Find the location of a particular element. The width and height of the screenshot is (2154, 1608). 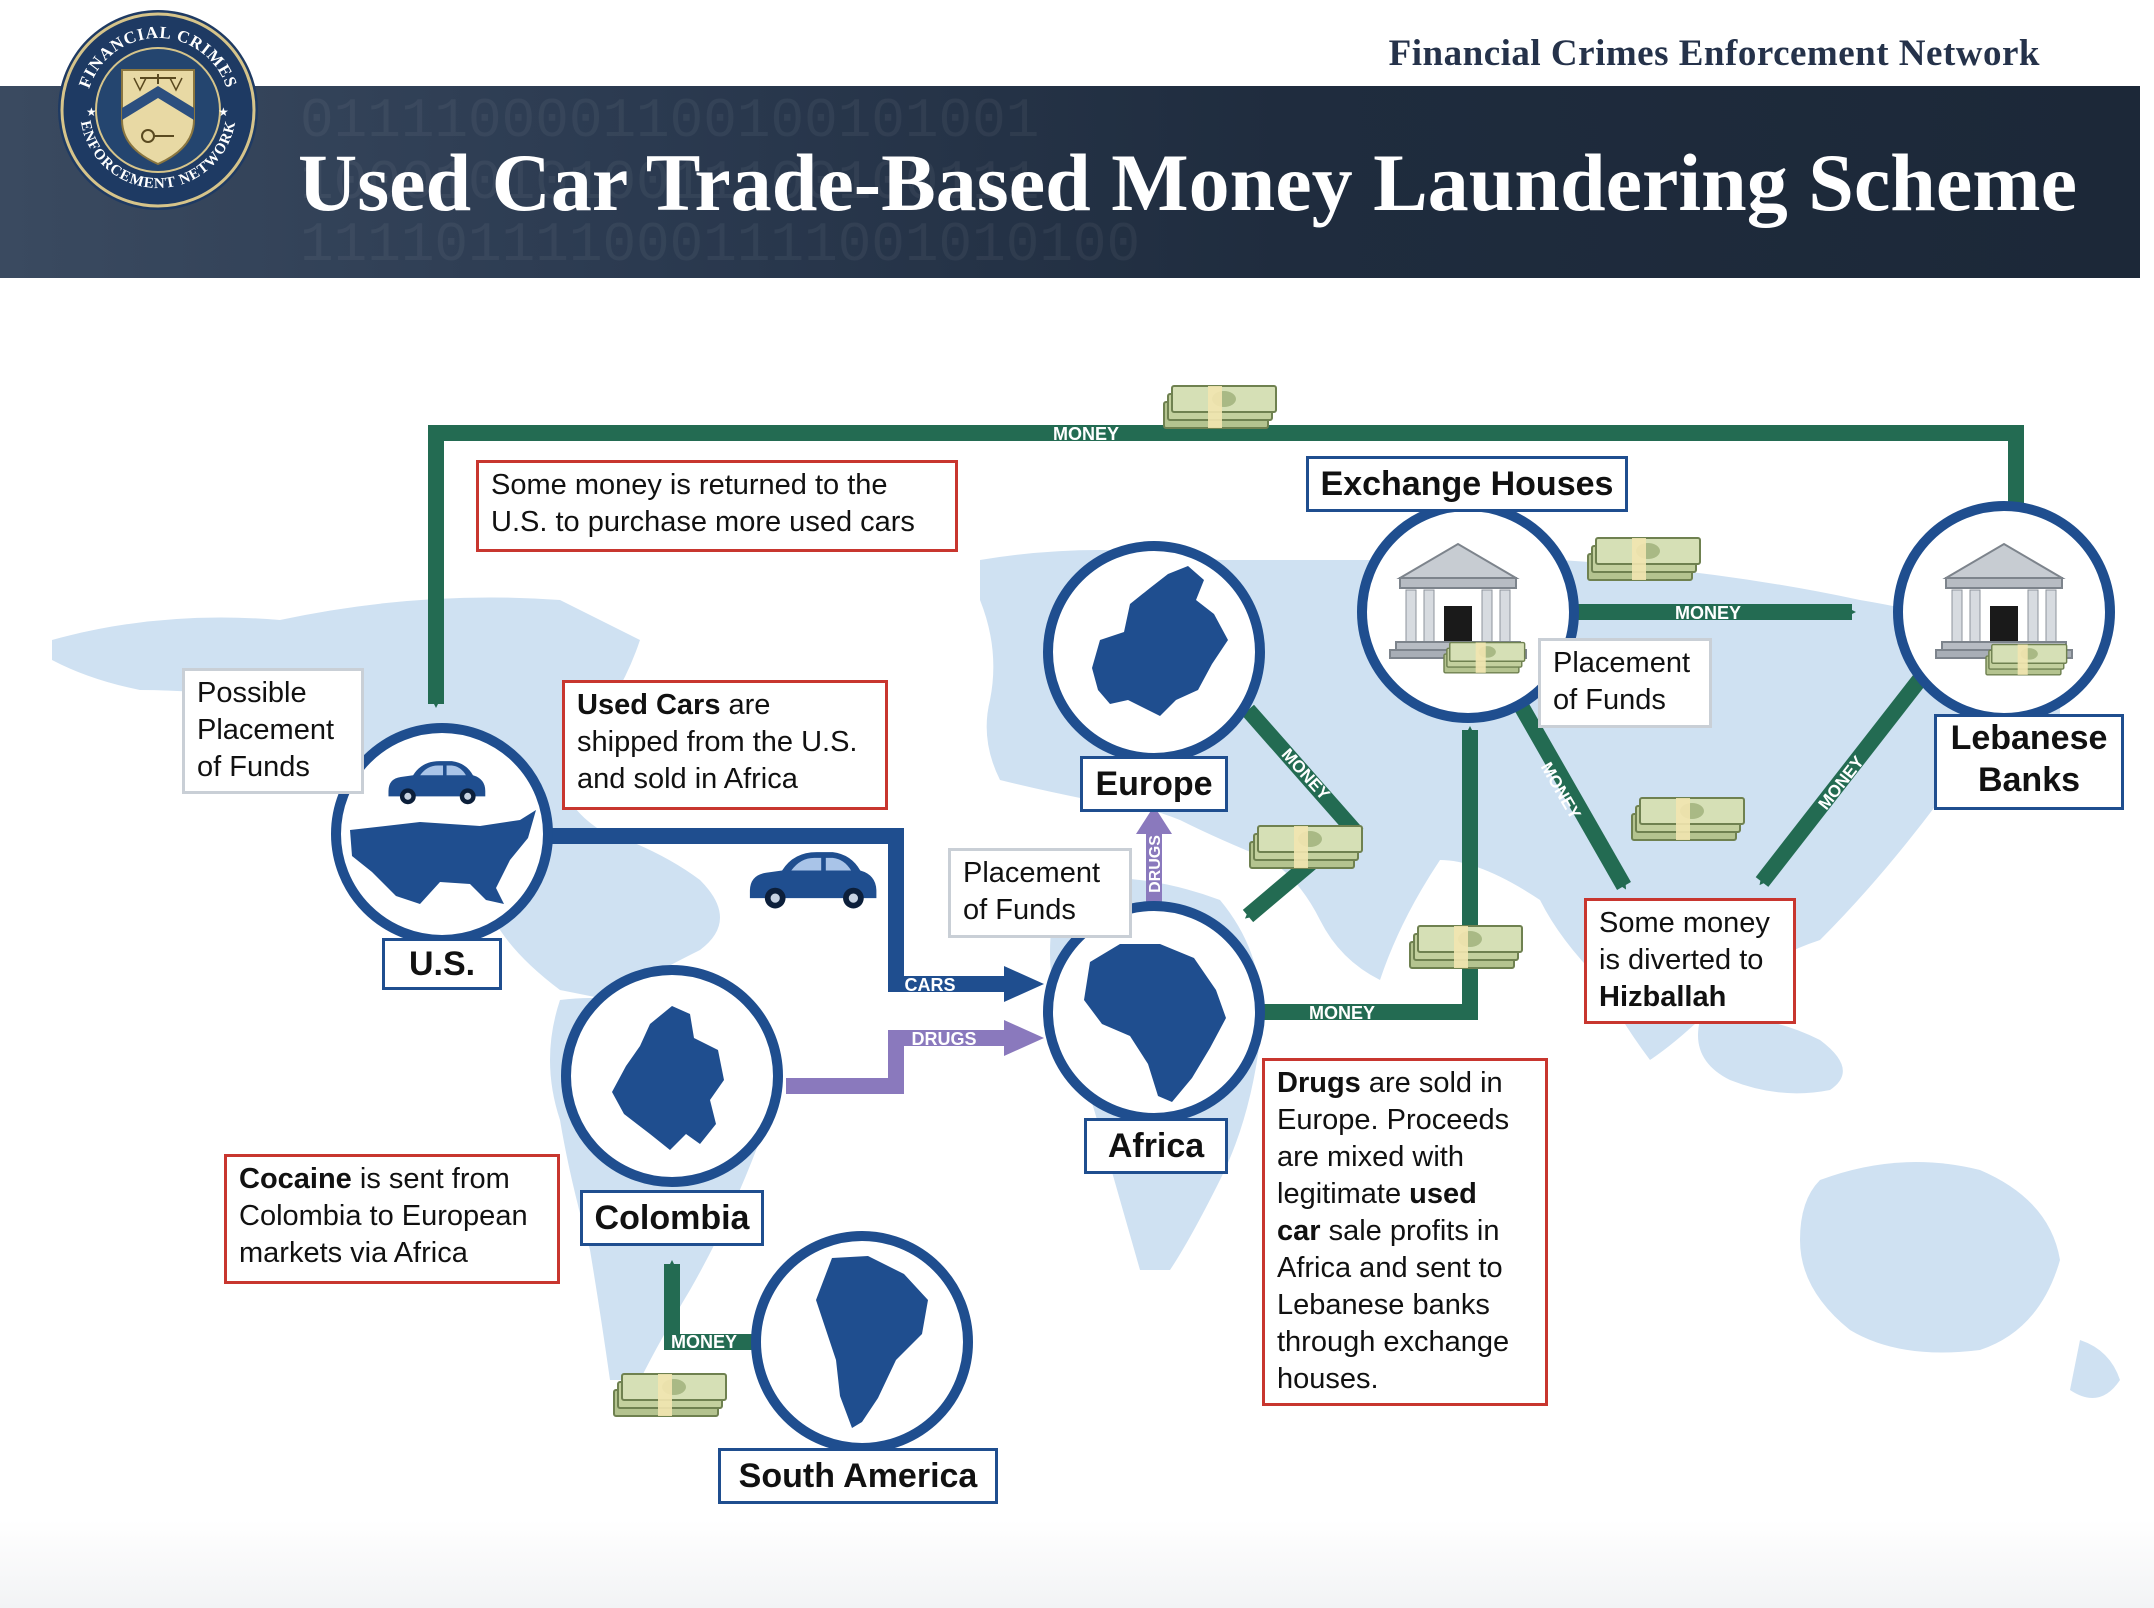

note-possible-line2: Placement is located at coordinates (266, 730).